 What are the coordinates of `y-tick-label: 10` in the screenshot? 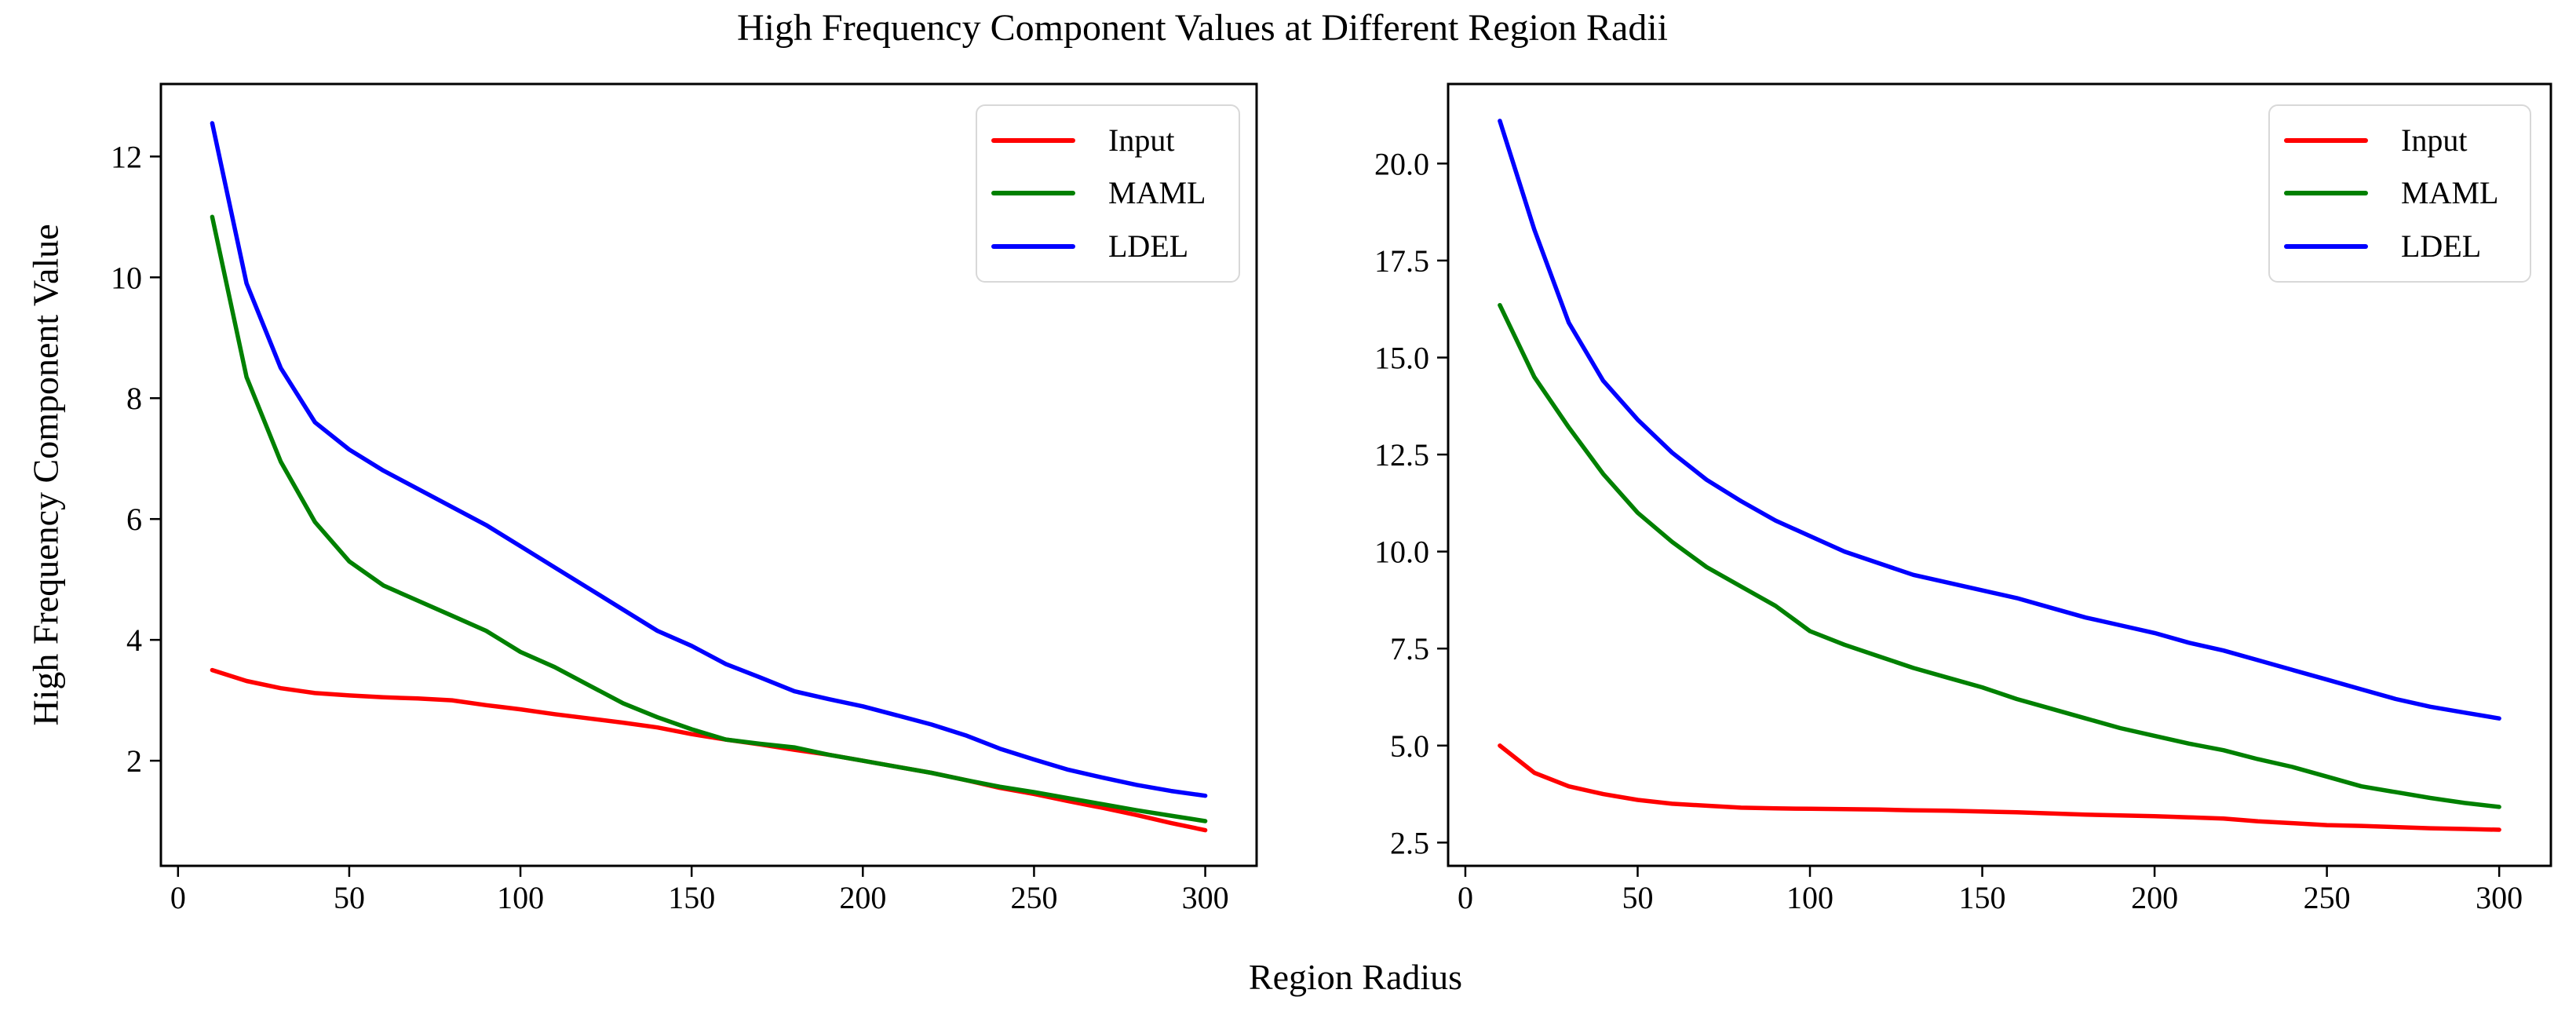 It's located at (126, 277).